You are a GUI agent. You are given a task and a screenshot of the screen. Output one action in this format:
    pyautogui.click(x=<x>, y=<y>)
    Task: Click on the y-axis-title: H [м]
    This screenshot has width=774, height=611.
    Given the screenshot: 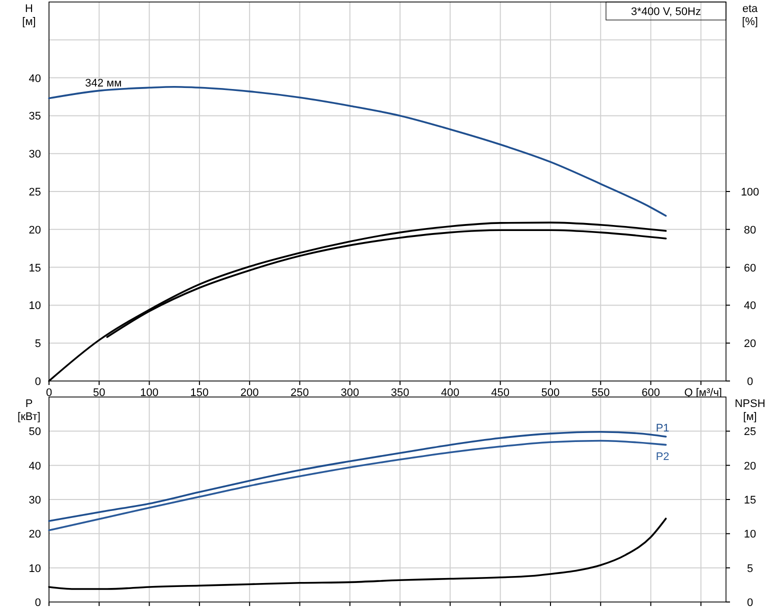 What is the action you would take?
    pyautogui.click(x=29, y=15)
    